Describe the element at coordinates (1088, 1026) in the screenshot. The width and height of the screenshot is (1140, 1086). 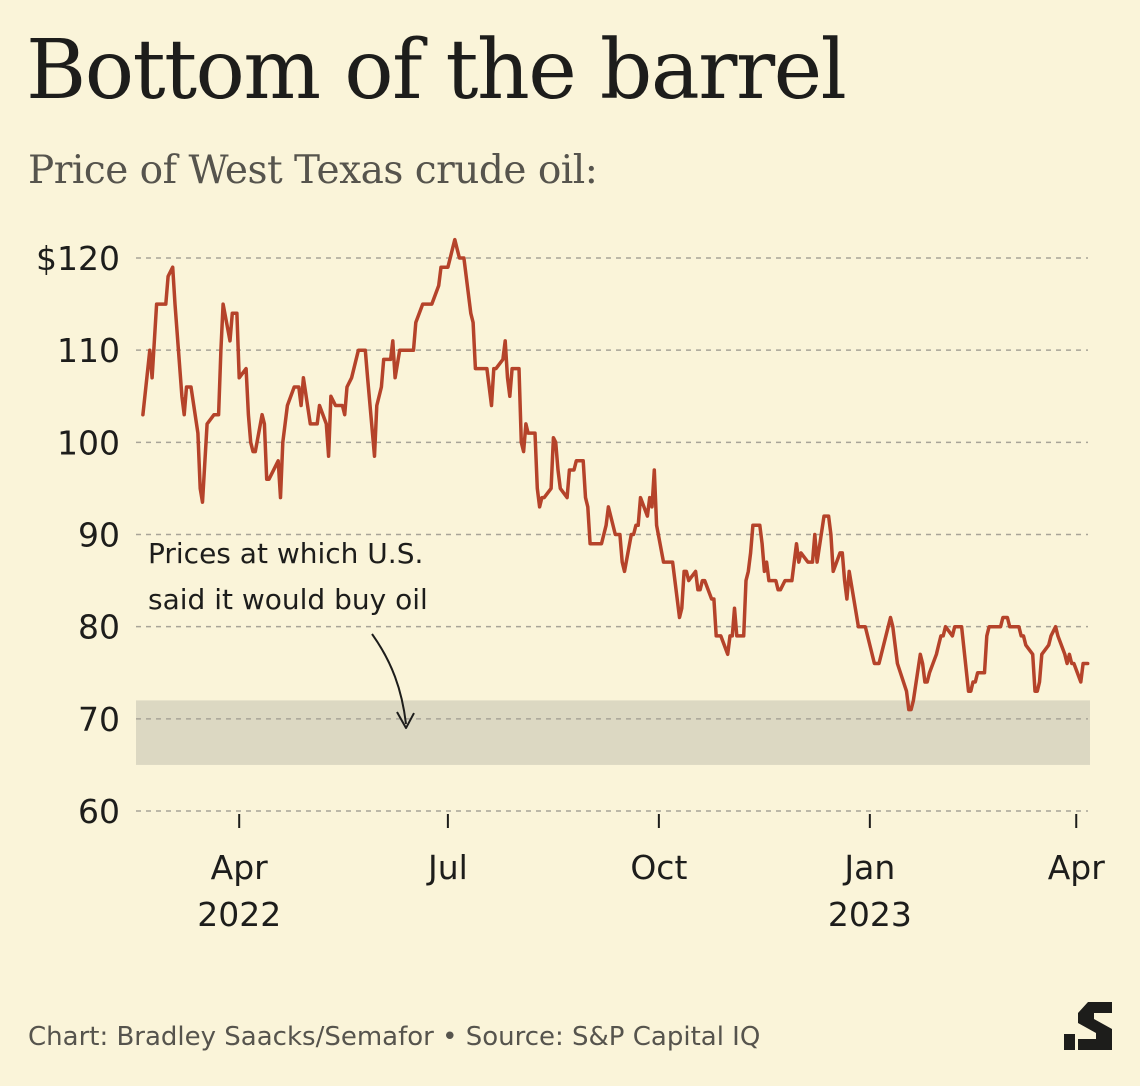
I see `semafor-s-logo-icon` at that location.